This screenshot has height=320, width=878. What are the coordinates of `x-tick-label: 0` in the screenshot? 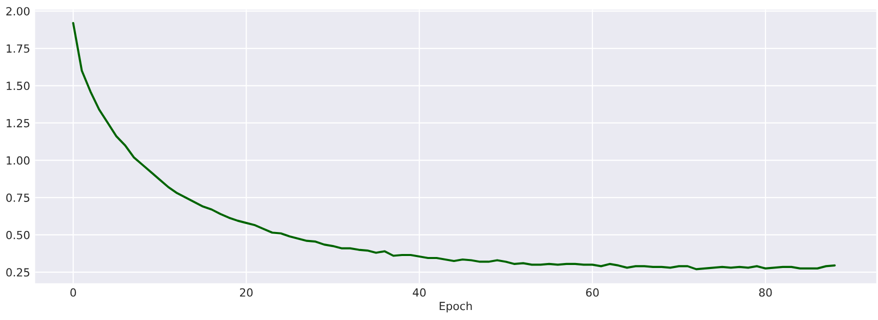 It's located at (73, 292).